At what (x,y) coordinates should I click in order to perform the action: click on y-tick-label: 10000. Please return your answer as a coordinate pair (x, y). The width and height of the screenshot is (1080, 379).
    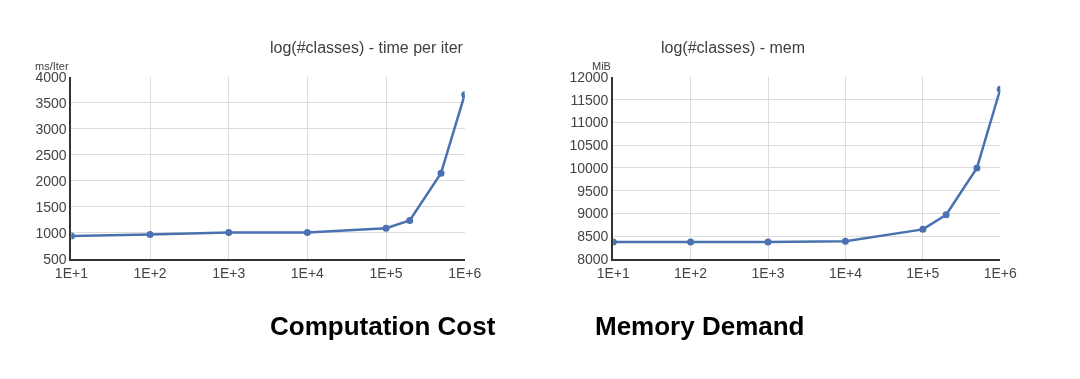
    Looking at the image, I should click on (589, 167).